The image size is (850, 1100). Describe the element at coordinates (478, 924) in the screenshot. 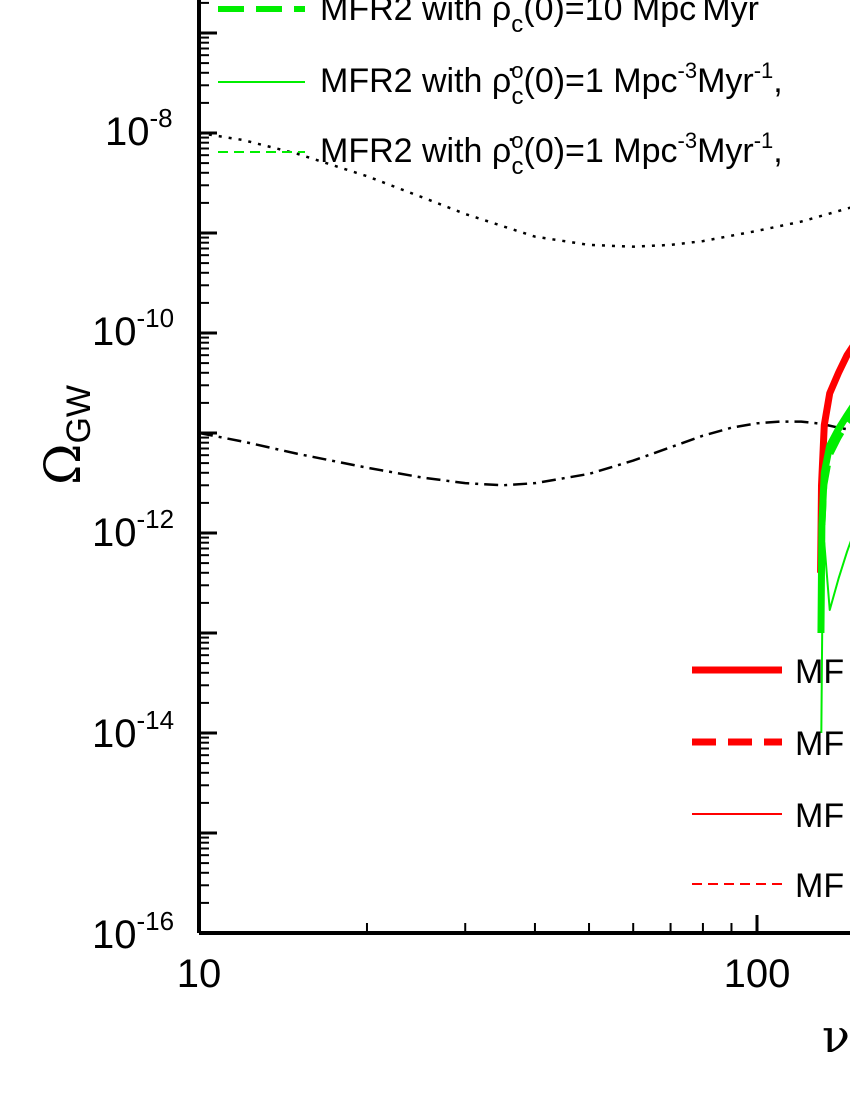

I see `x-ticks` at that location.